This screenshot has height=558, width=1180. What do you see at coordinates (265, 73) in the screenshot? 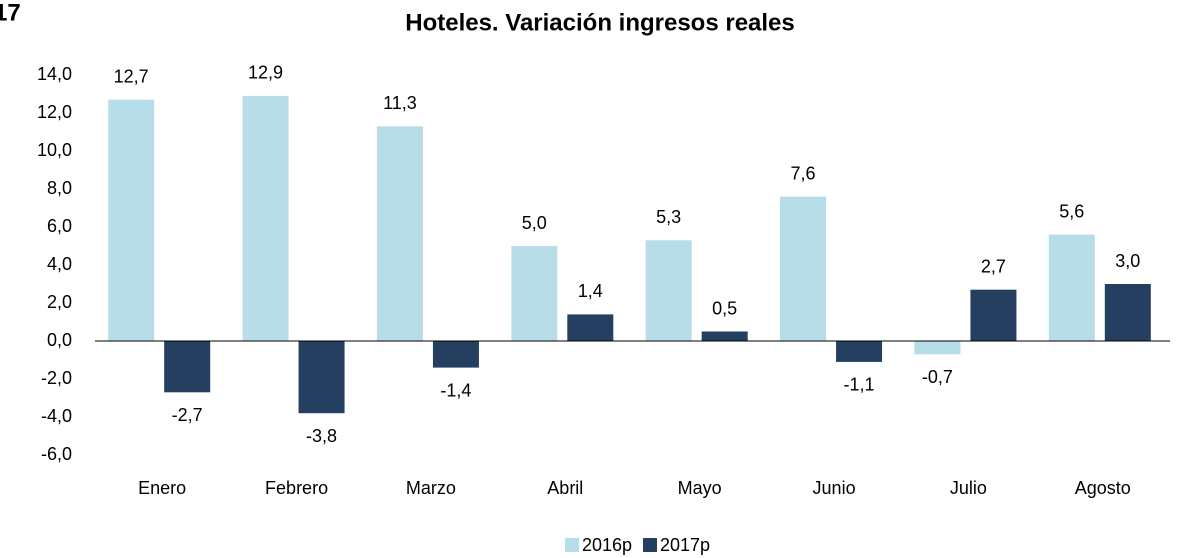
I see `value-label: 12,9` at bounding box center [265, 73].